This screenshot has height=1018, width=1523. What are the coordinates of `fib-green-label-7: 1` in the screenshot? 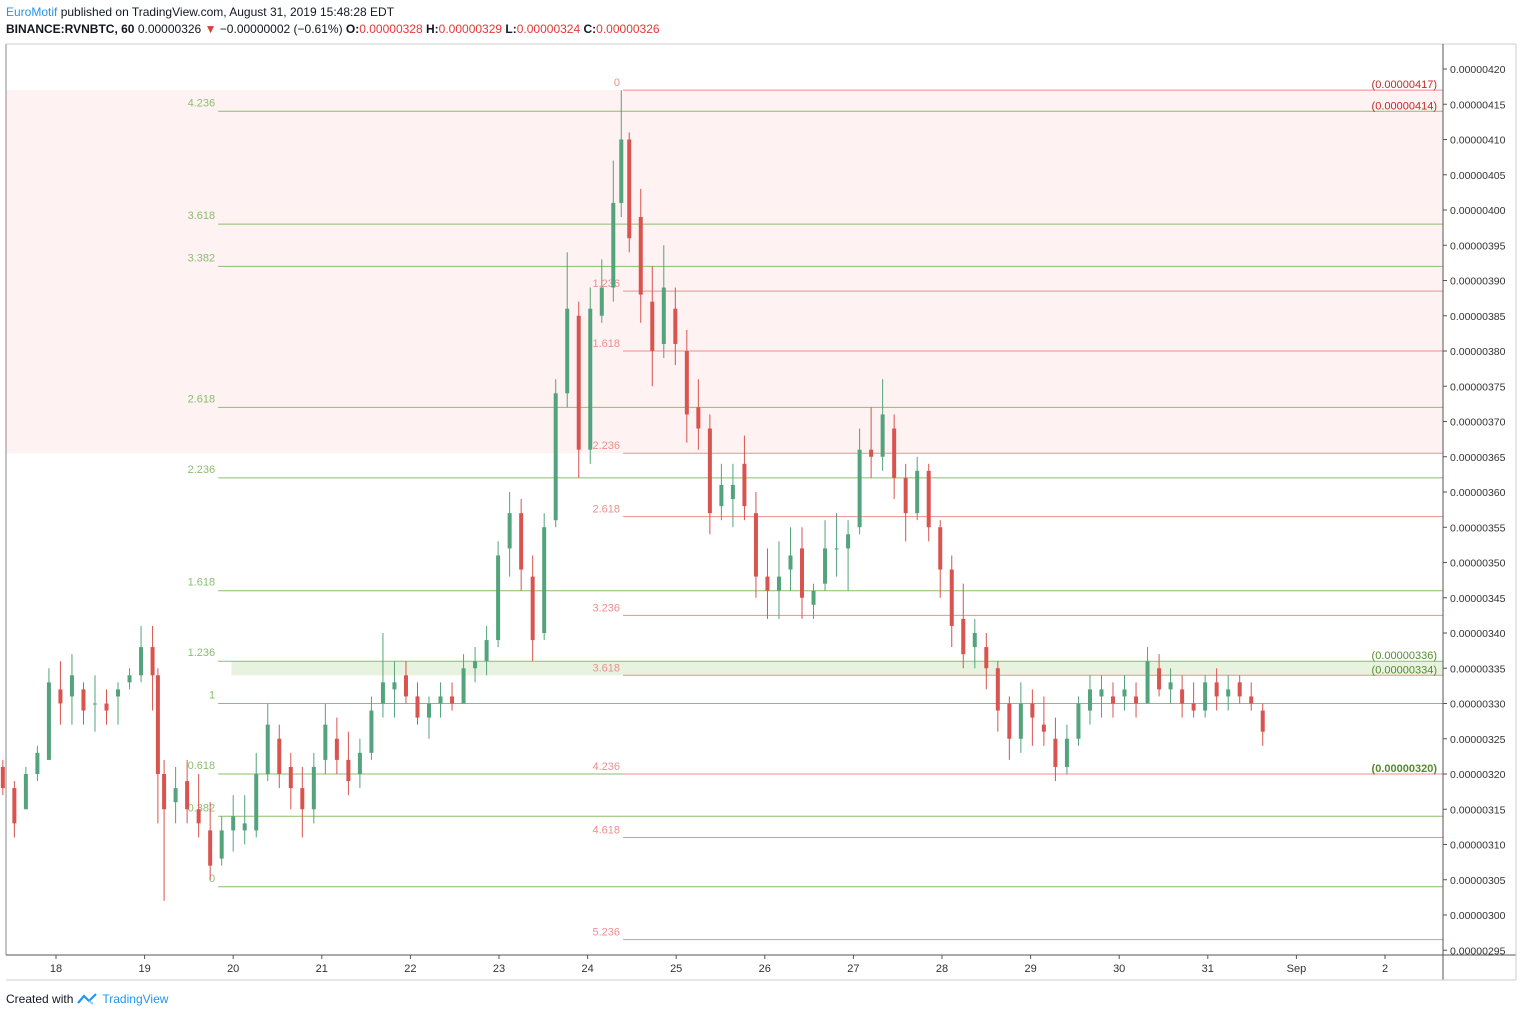 It's located at (212, 696).